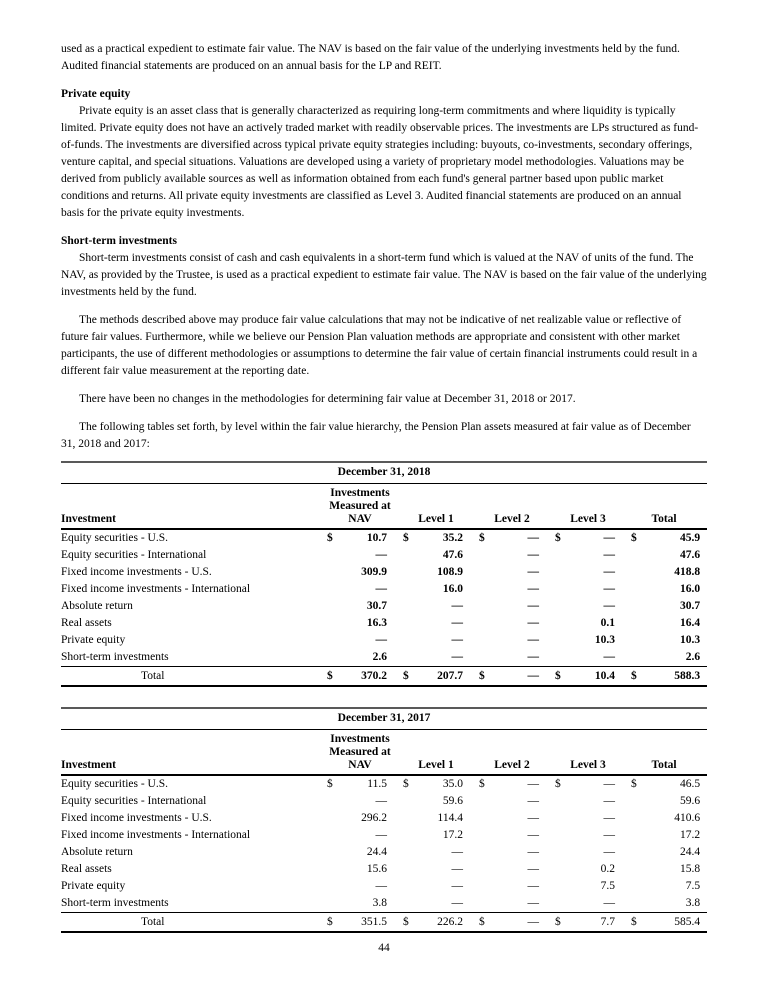  I want to click on level3-total: 7.7, so click(601, 922).